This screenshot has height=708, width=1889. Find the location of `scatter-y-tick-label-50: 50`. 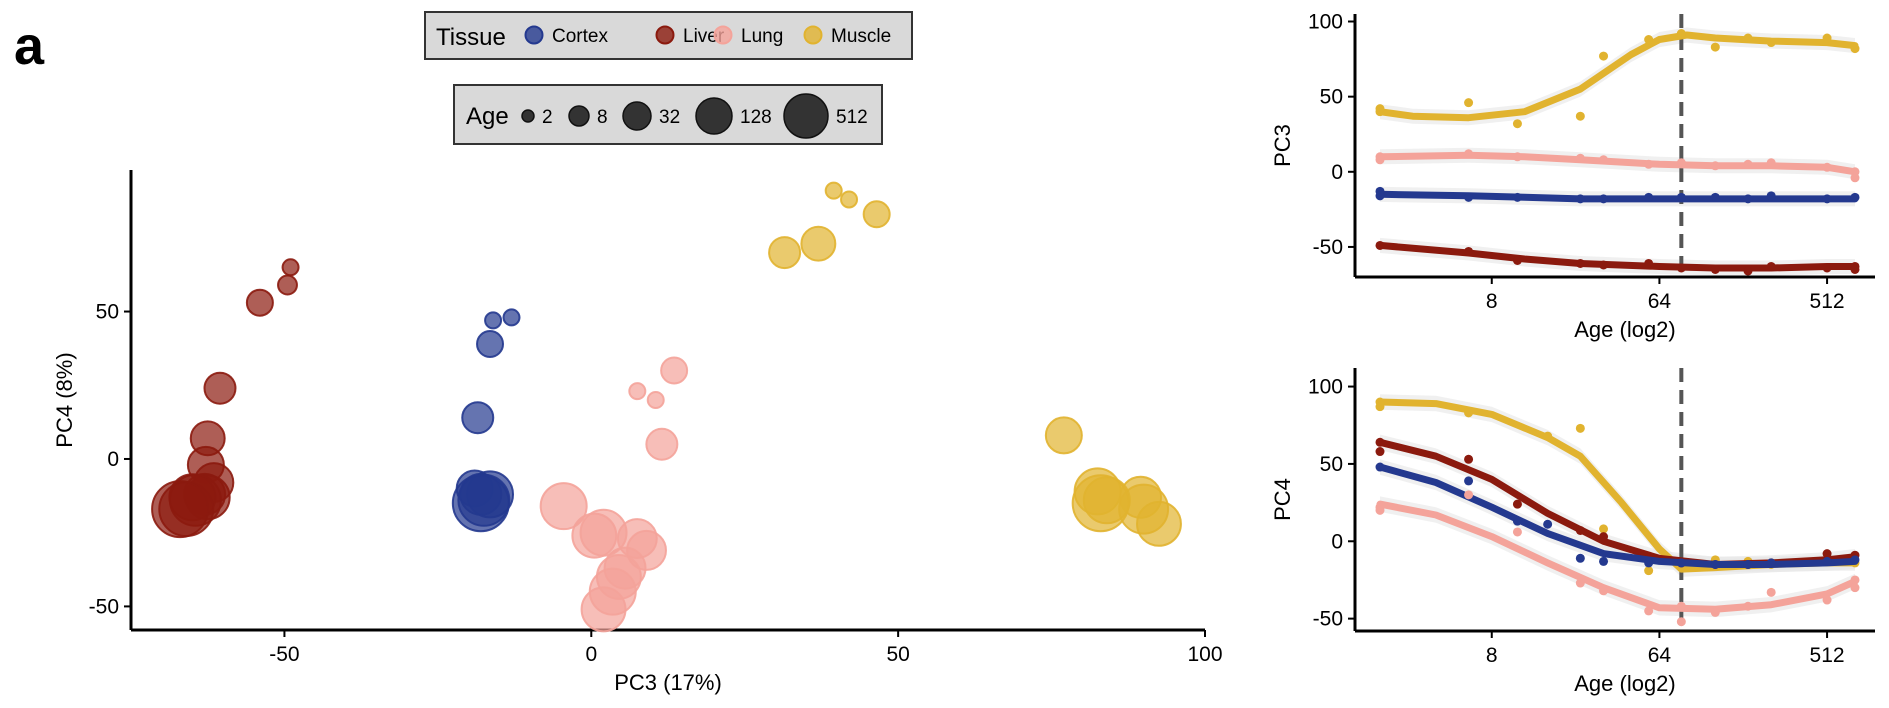

scatter-y-tick-label-50: 50 is located at coordinates (107, 312).